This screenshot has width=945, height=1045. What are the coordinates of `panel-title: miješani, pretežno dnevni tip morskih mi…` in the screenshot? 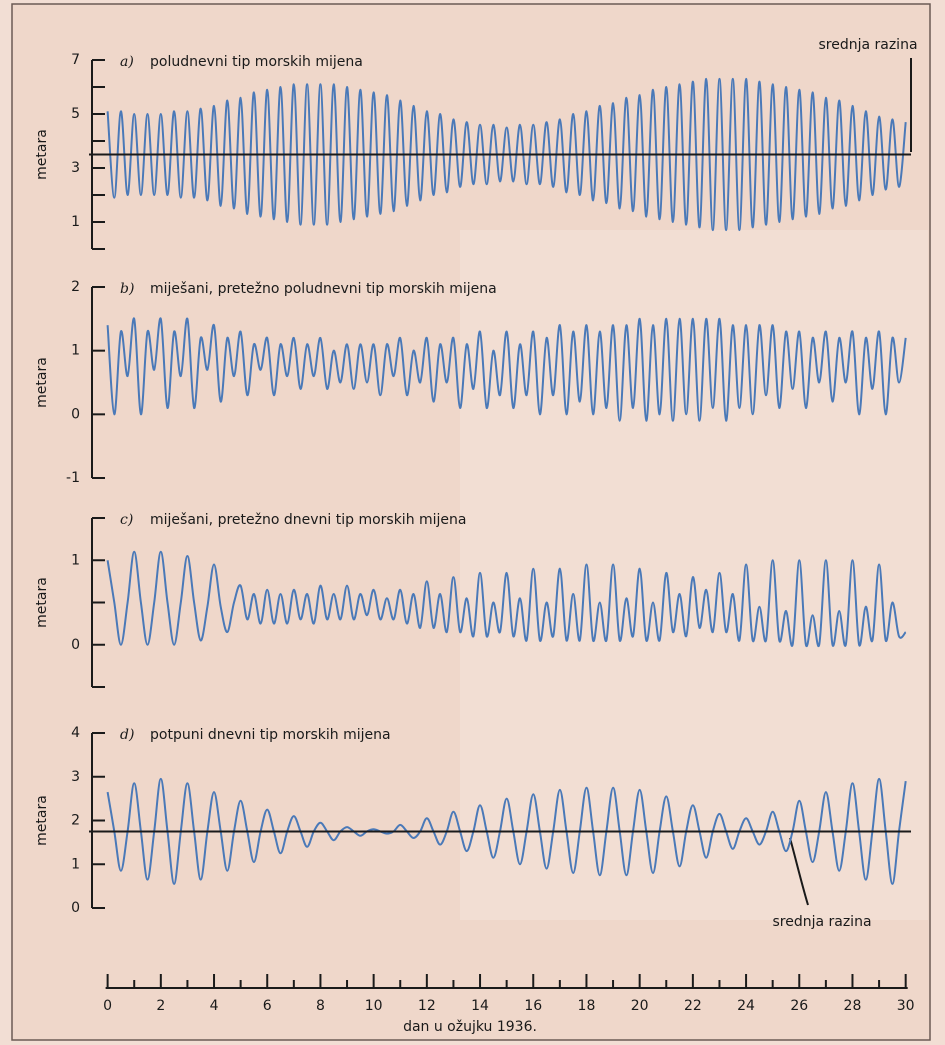 It's located at (308, 520).